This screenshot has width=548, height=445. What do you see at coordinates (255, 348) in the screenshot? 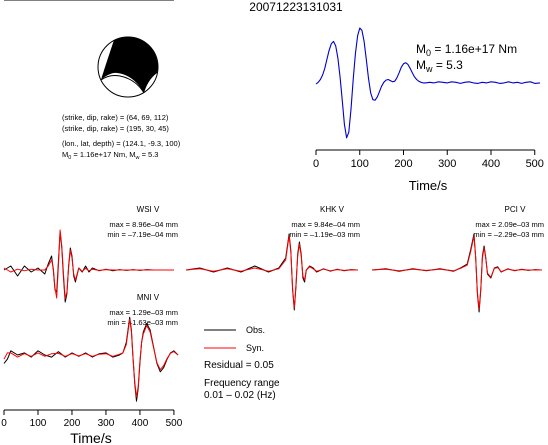
I see `legend-syn-label: Syn.` at bounding box center [255, 348].